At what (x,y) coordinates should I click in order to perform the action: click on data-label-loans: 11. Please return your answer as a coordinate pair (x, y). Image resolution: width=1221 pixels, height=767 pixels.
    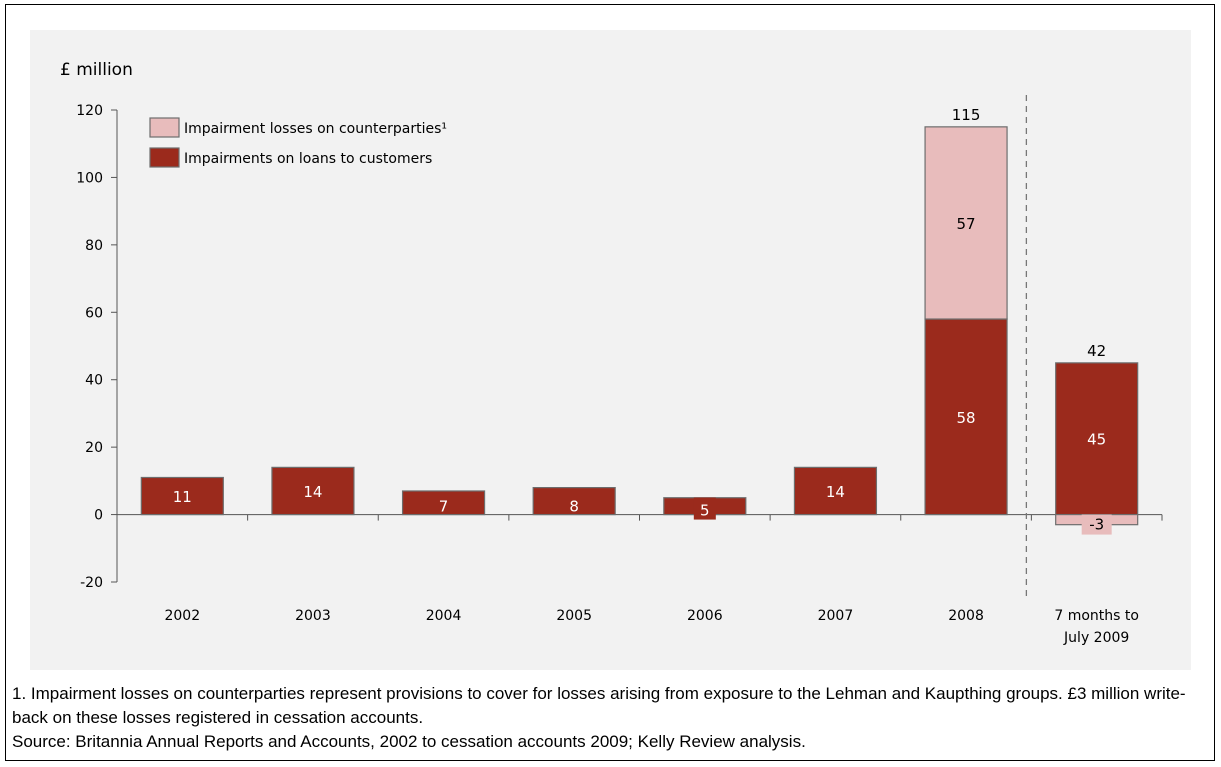
    Looking at the image, I should click on (182, 497).